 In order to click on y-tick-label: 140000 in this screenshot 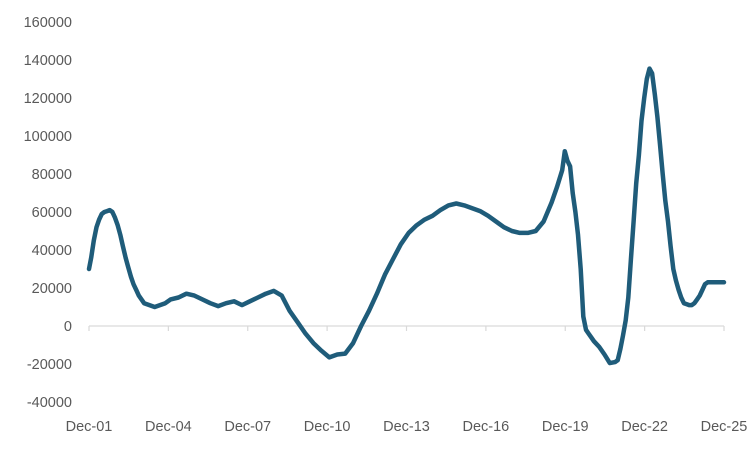, I will do `click(48, 61)`.